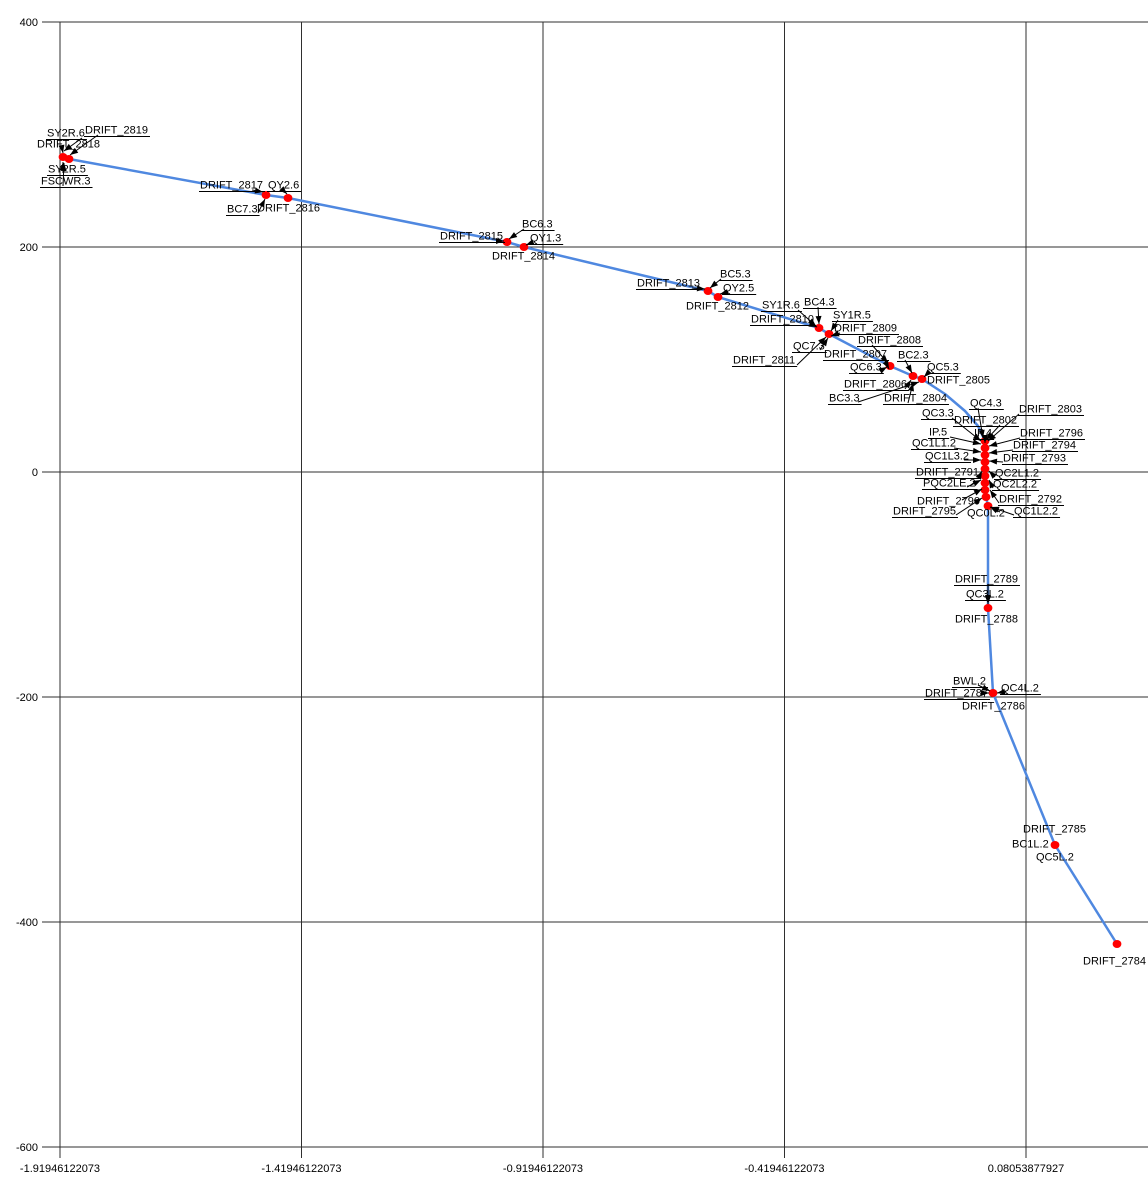 The width and height of the screenshot is (1148, 1202). What do you see at coordinates (983, 434) in the screenshot?
I see `element-label: IP.4` at bounding box center [983, 434].